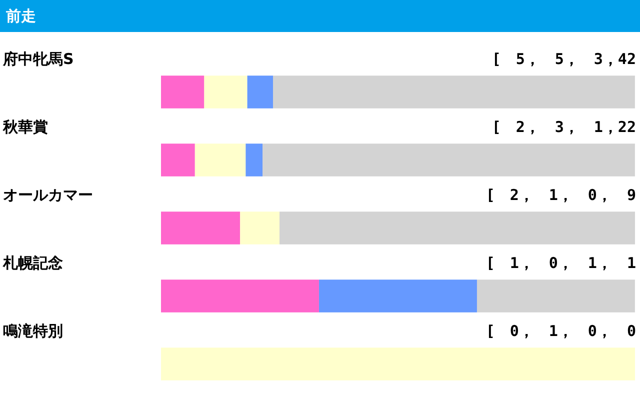 The width and height of the screenshot is (640, 400). Describe the element at coordinates (561, 331) in the screenshot. I see `annotation: [ 0， 1， 0， 0` at that location.